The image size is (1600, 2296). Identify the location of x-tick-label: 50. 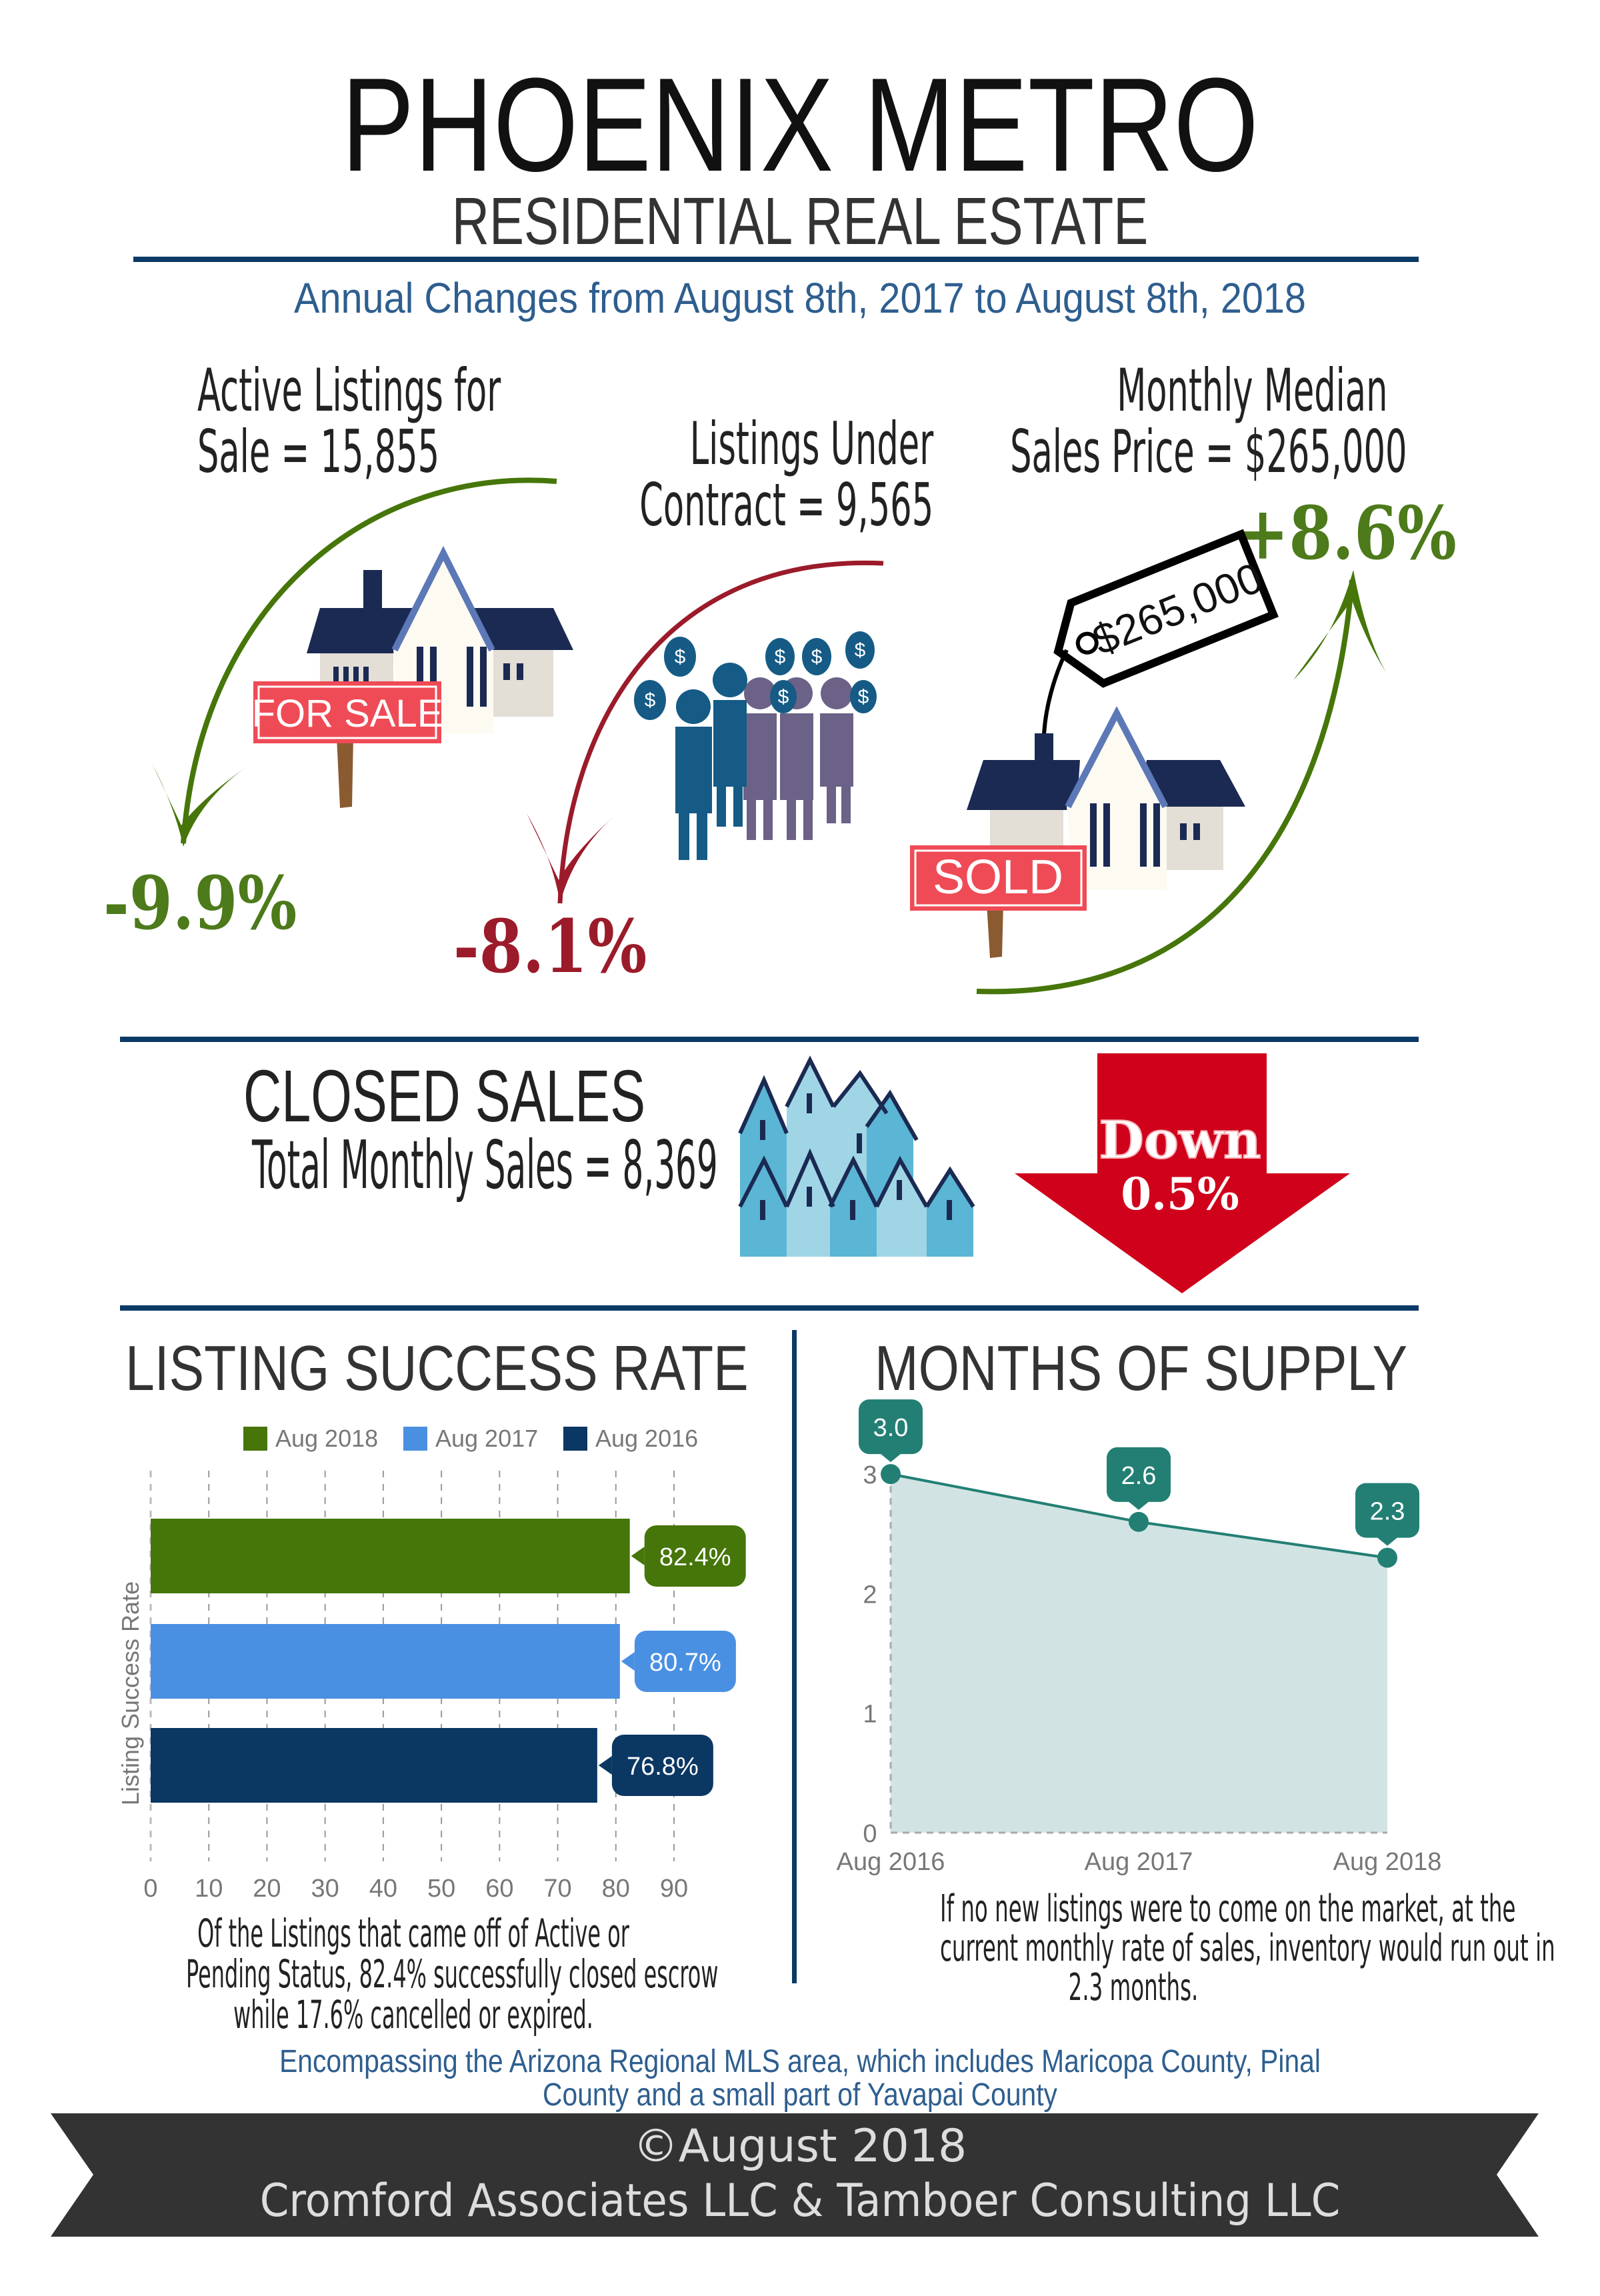
(441, 1889).